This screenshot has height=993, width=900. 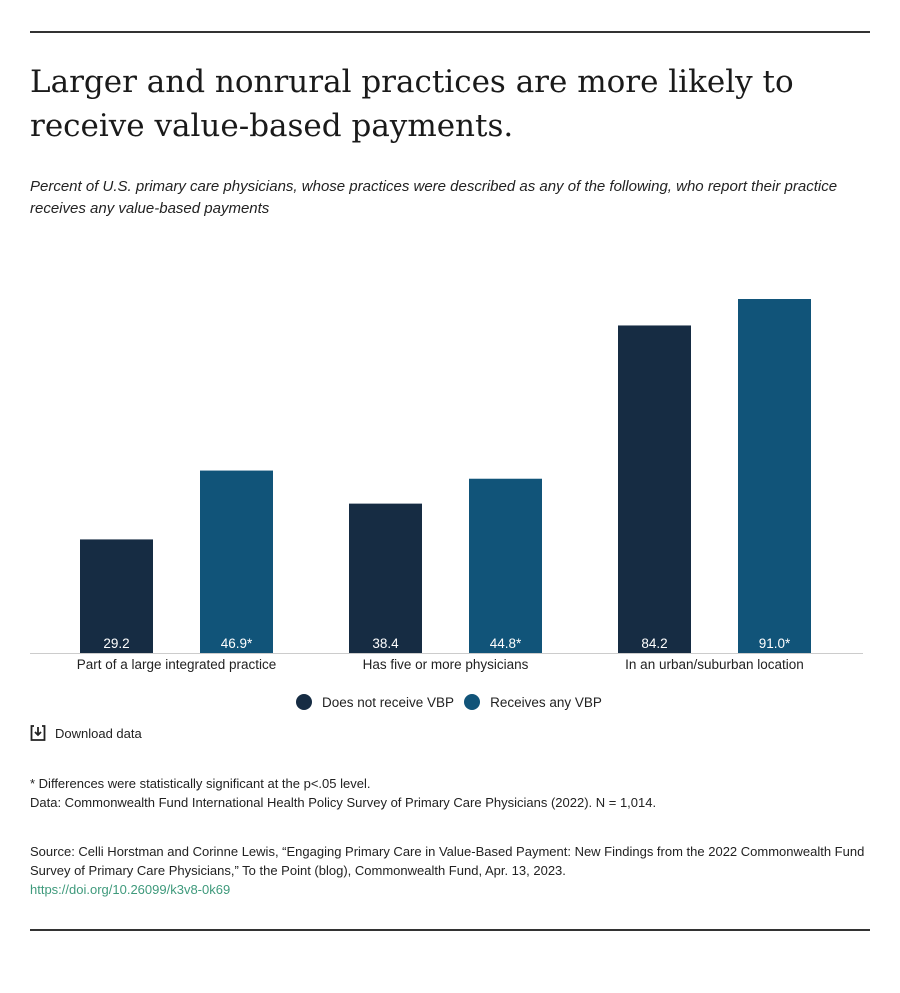 What do you see at coordinates (177, 664) in the screenshot?
I see `category-label: Part of a large integrated practice` at bounding box center [177, 664].